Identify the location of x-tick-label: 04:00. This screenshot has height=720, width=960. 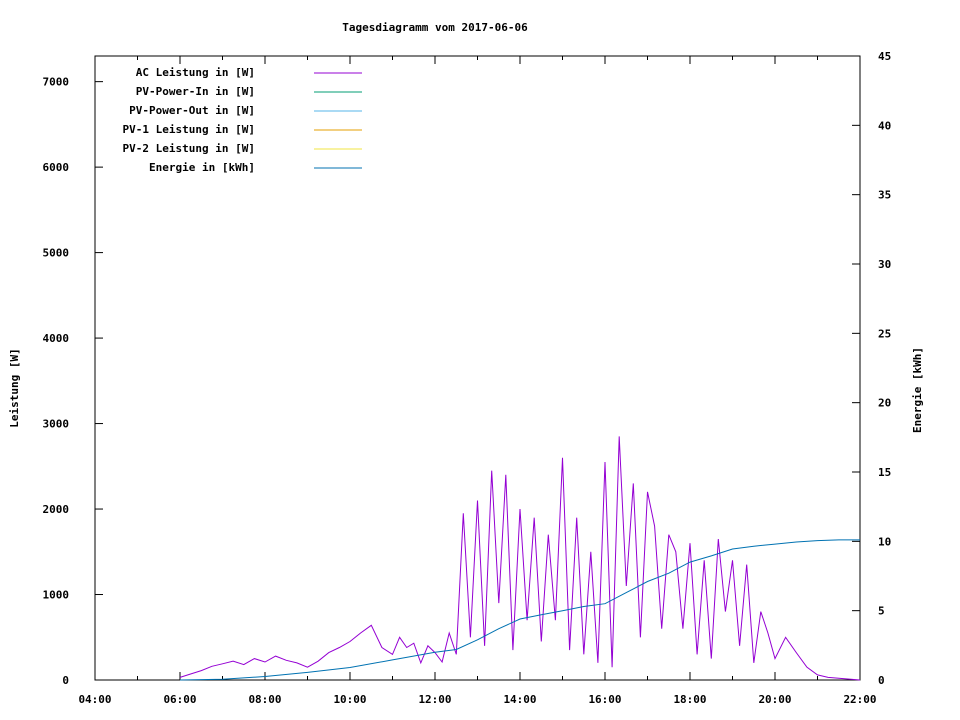
(94, 699).